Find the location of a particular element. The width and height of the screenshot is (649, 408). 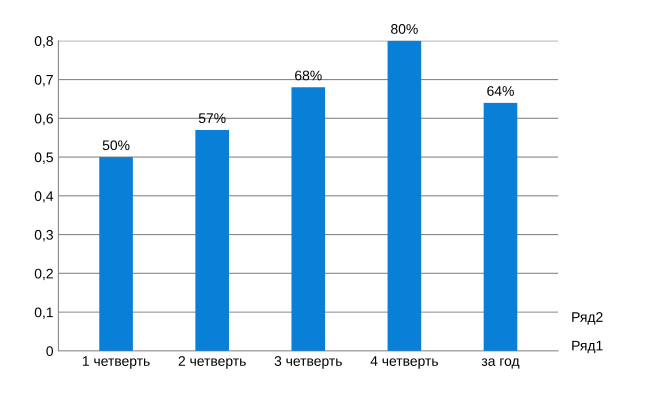

x-tick-label: 1 четверть is located at coordinates (116, 362).